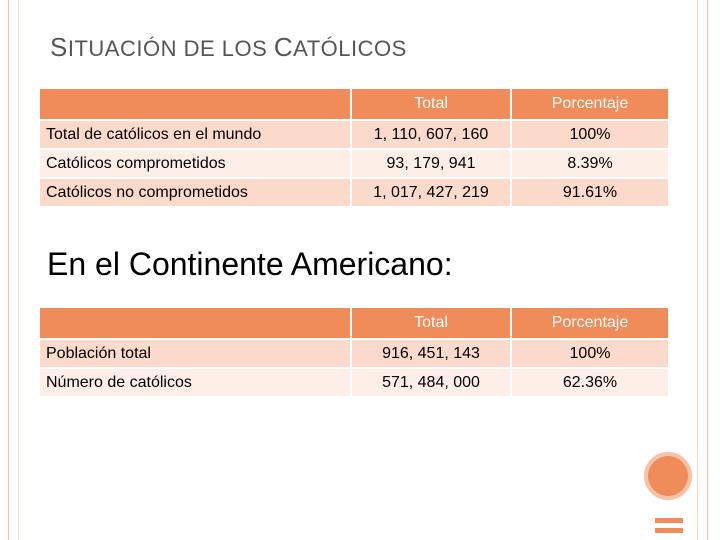 This screenshot has height=540, width=720. Describe the element at coordinates (283, 47) in the screenshot. I see `title-cap-2: C` at that location.